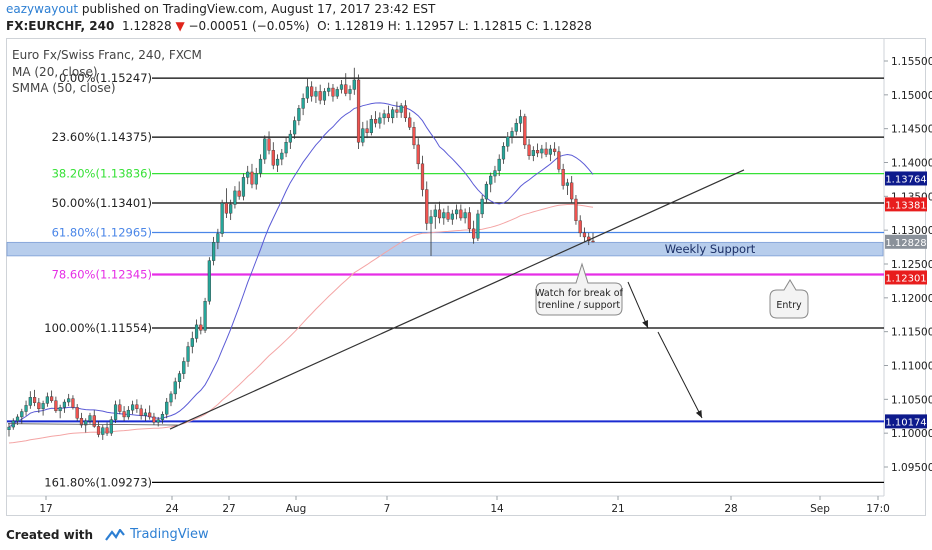 The height and width of the screenshot is (550, 932). I want to click on author-link: eazywayout, so click(42, 9).